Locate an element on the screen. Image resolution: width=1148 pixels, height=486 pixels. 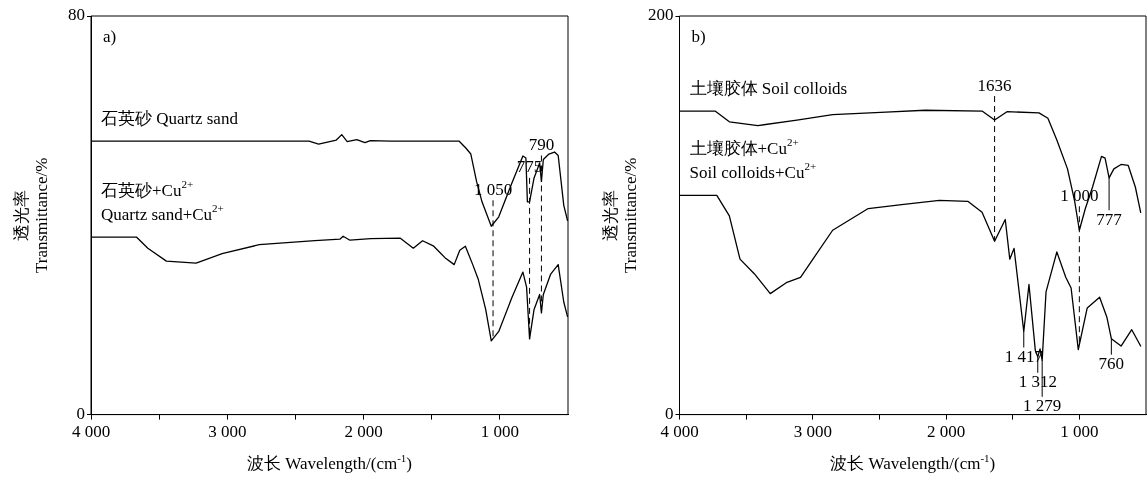
annotation: 760 is located at coordinates (1111, 364).